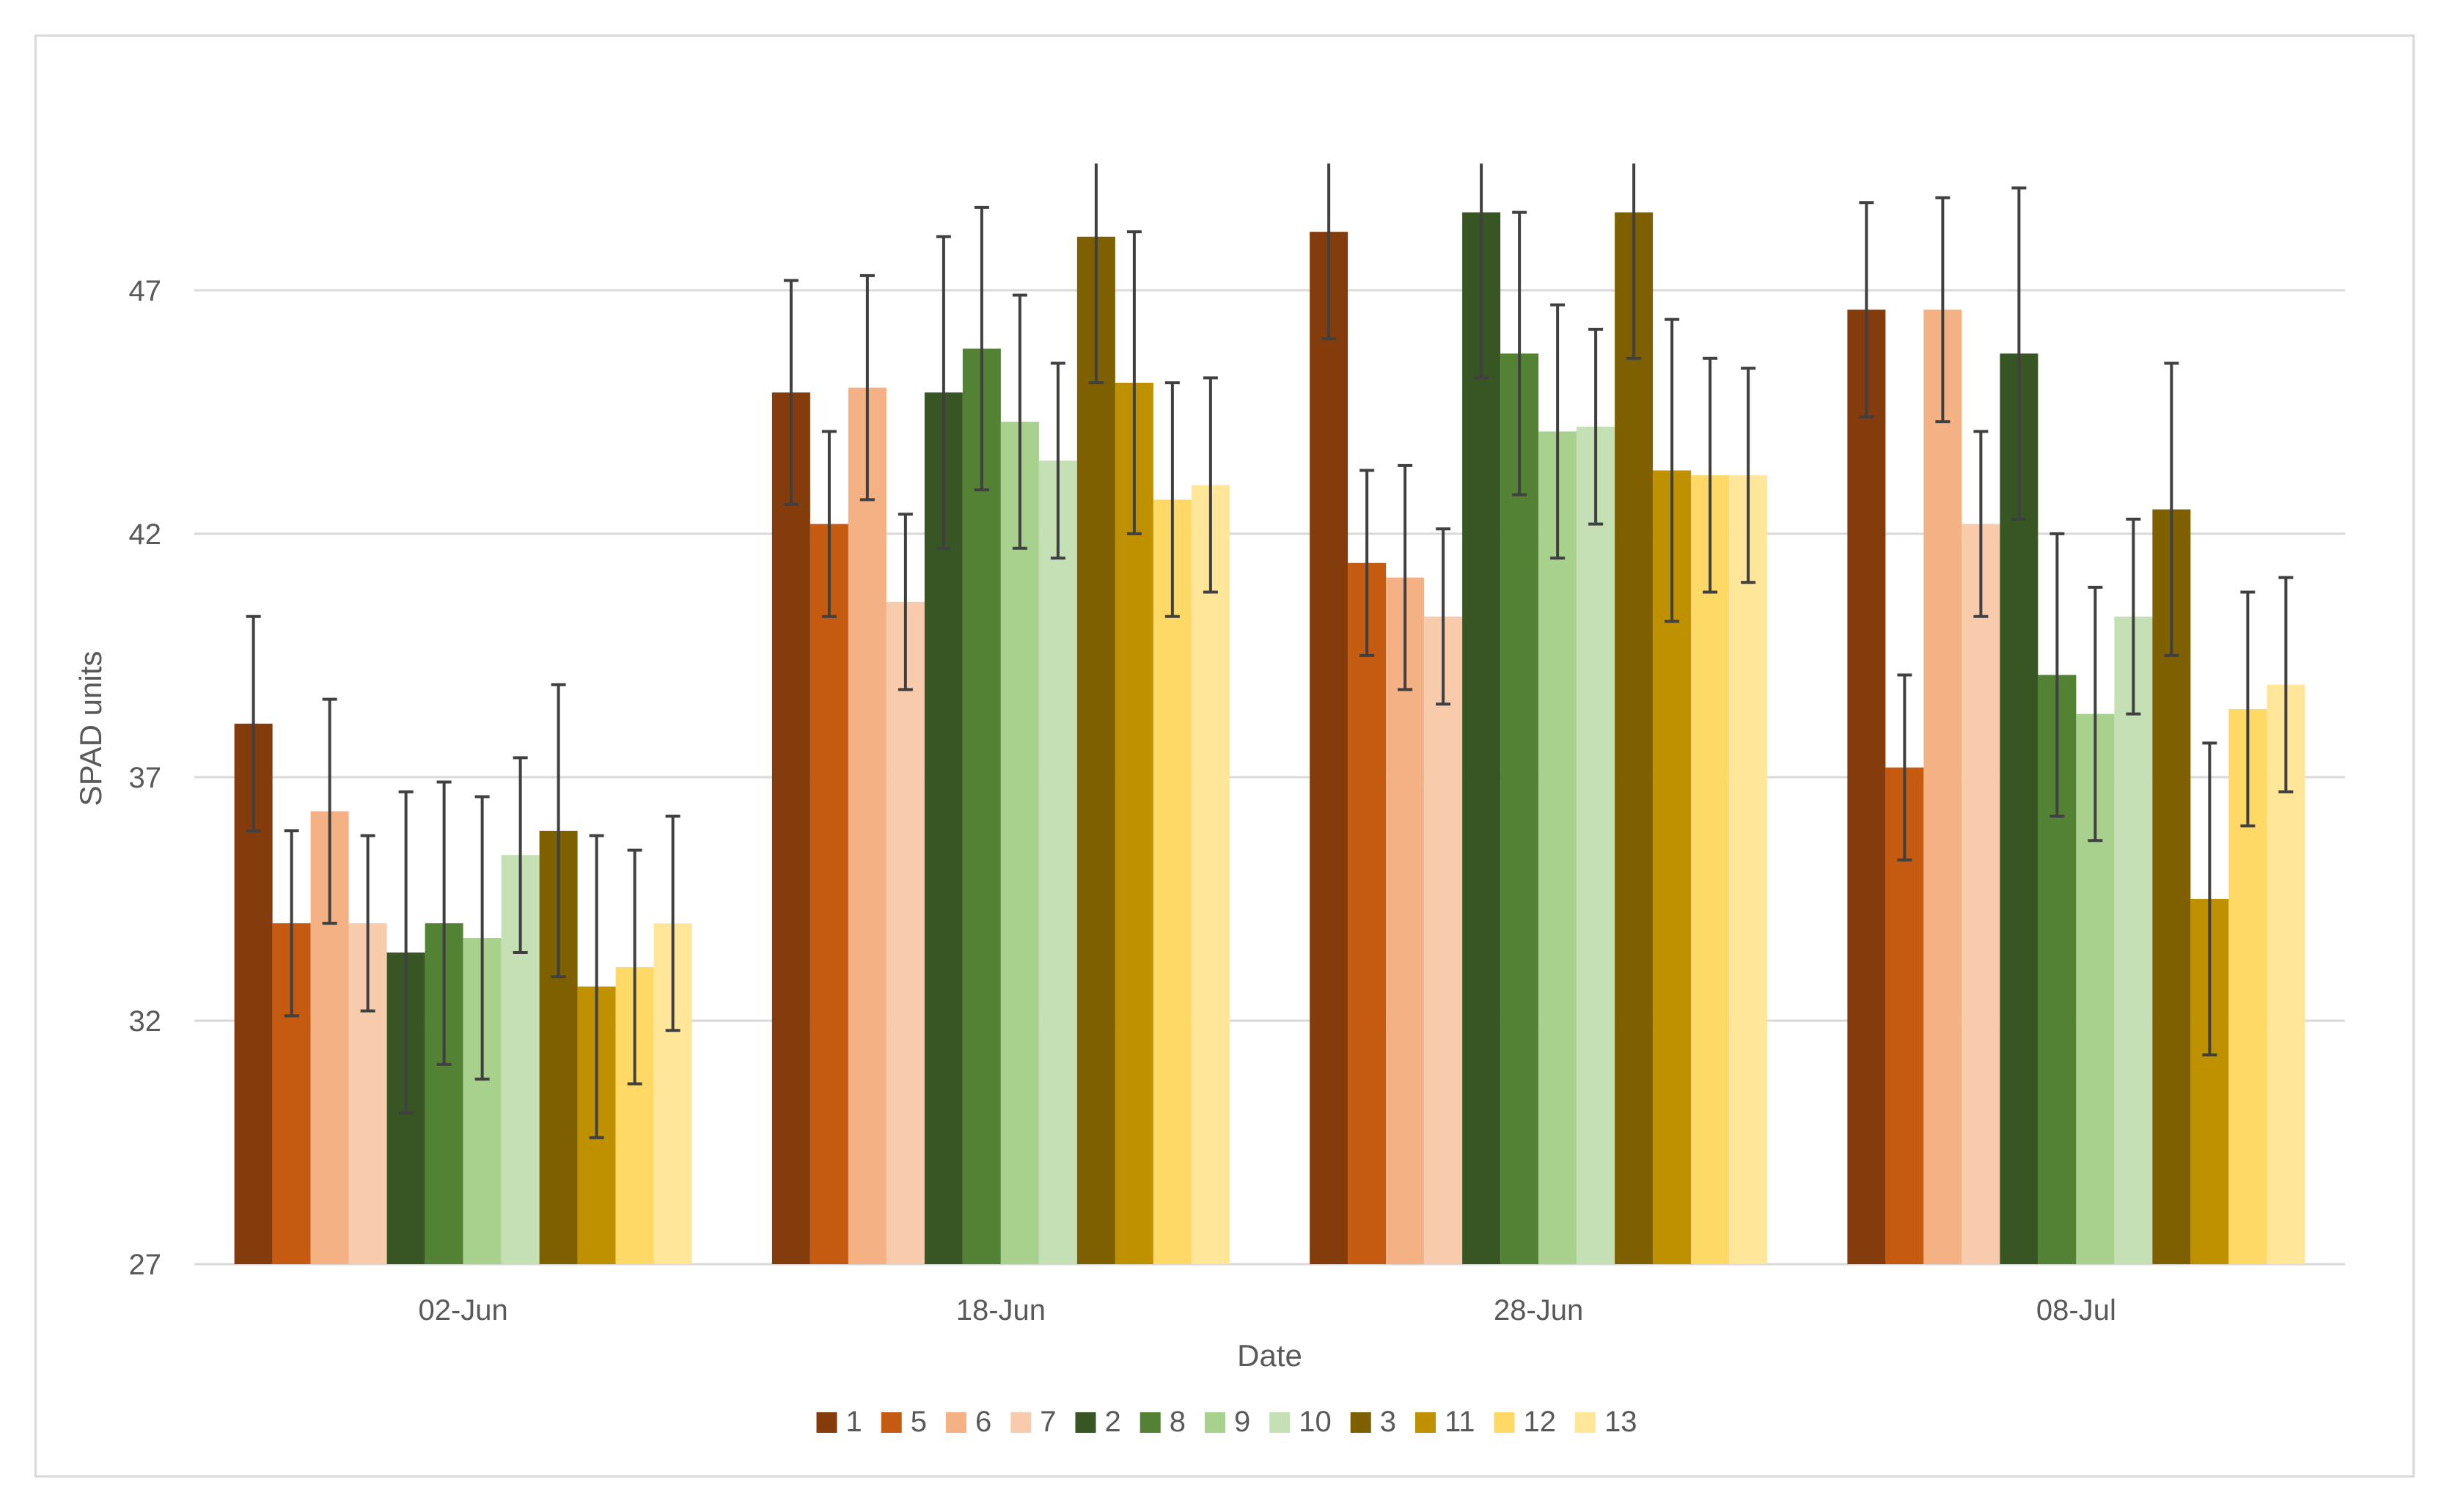  I want to click on y-tick-label: 47, so click(145, 291).